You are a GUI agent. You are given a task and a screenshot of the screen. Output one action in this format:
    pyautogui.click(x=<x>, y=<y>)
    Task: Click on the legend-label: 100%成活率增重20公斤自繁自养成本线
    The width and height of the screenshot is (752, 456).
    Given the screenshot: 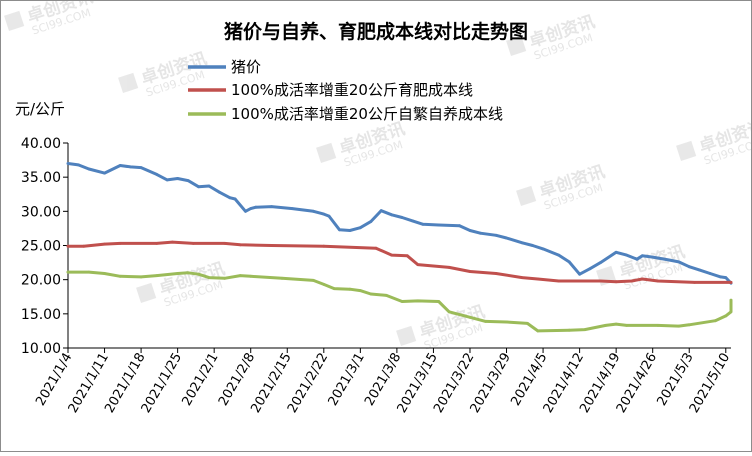 What is the action you would take?
    pyautogui.click(x=367, y=114)
    